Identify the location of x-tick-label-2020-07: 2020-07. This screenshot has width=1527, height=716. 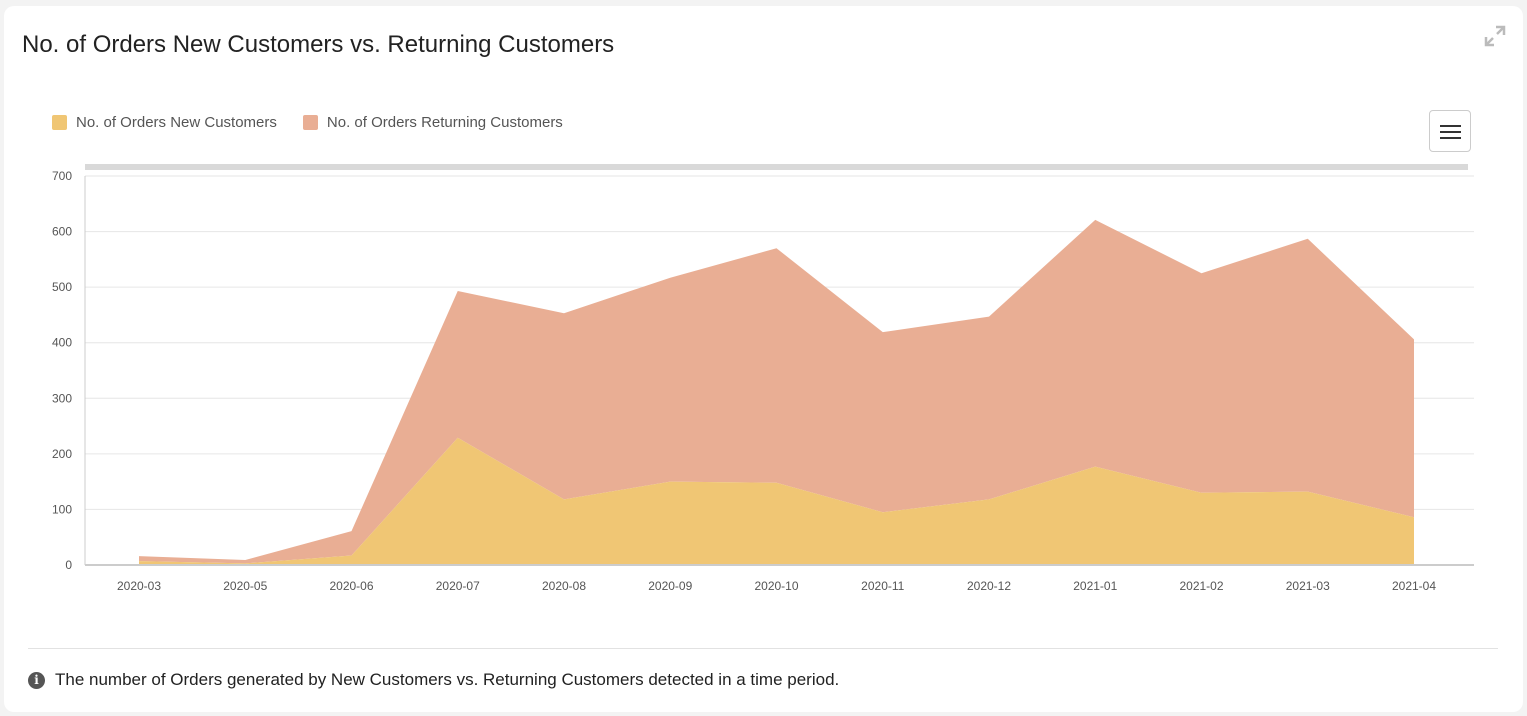
(458, 586).